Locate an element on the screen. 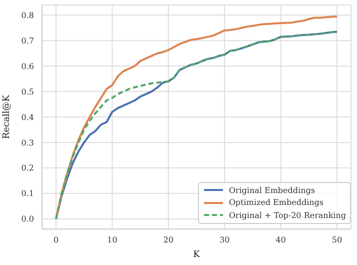  y-tick-label: 0.1 is located at coordinates (27, 193).